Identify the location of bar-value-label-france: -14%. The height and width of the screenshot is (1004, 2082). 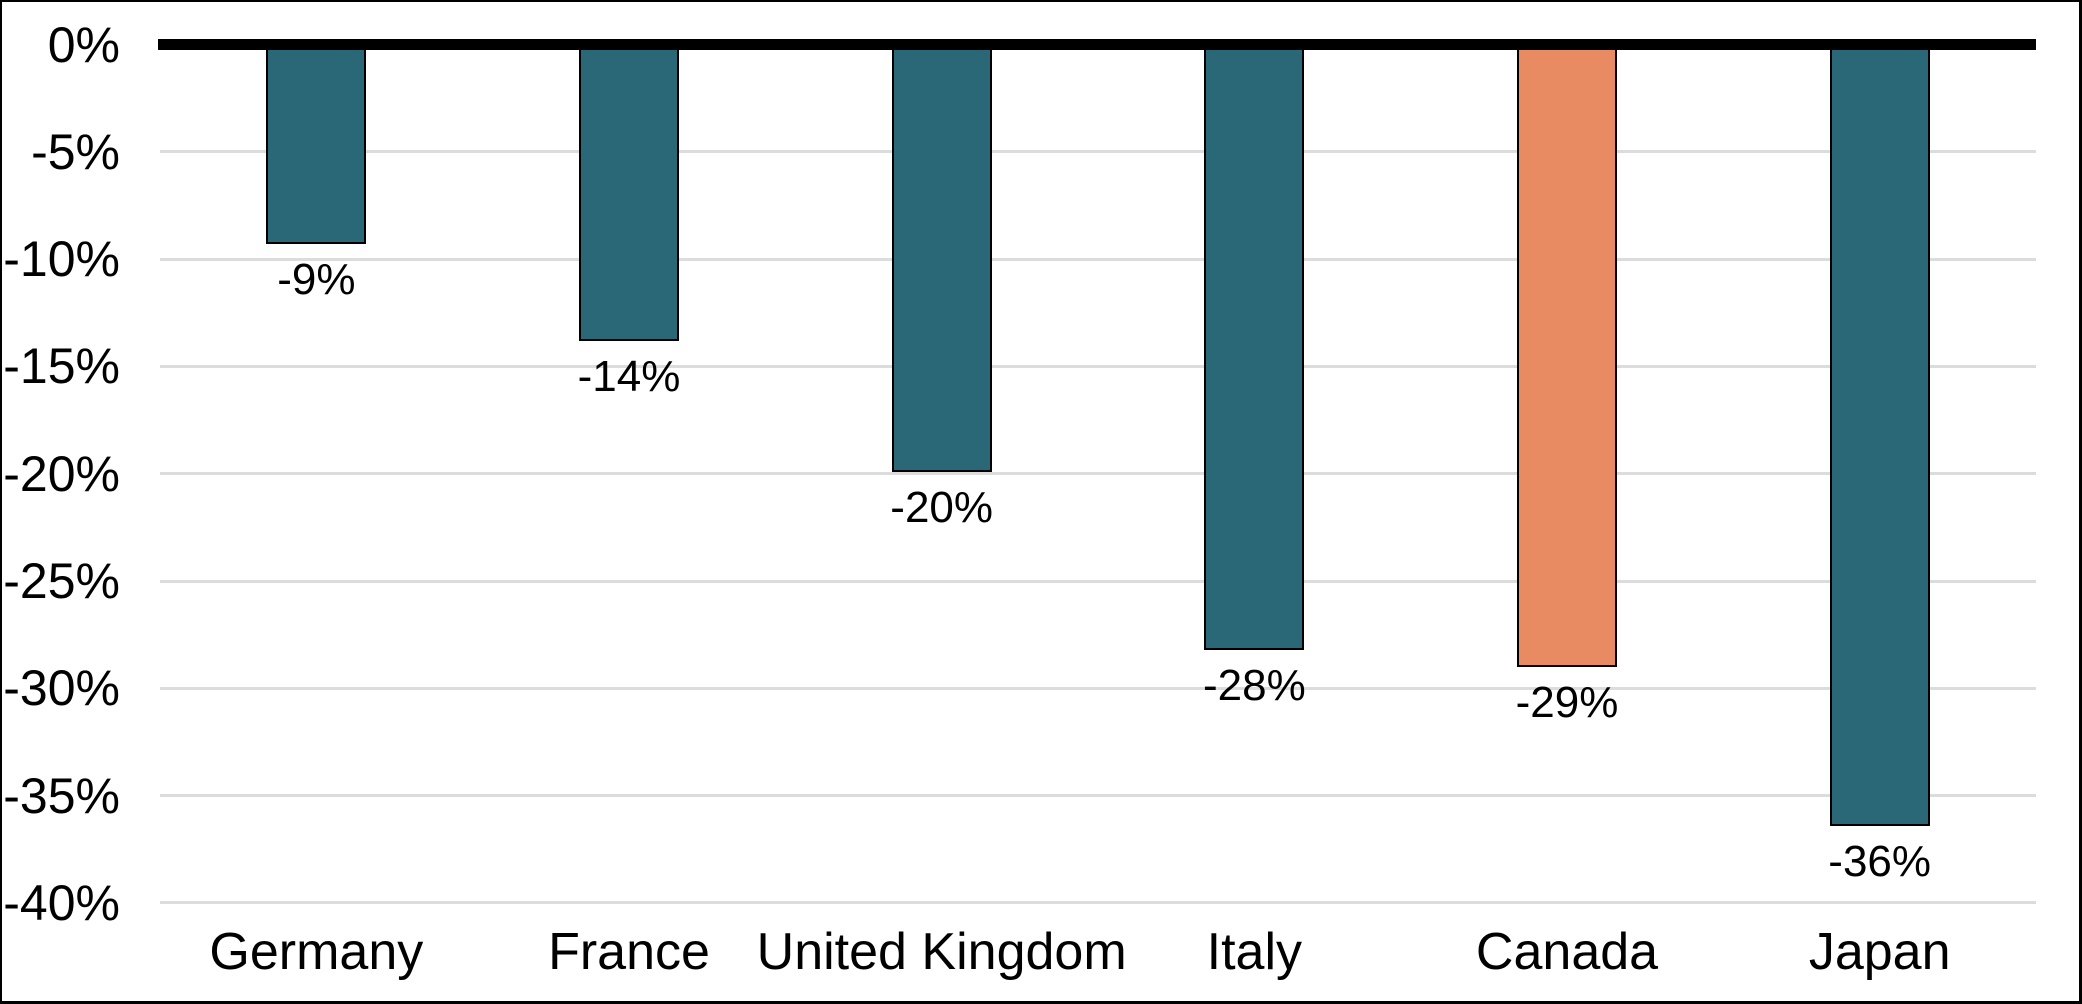
(629, 376).